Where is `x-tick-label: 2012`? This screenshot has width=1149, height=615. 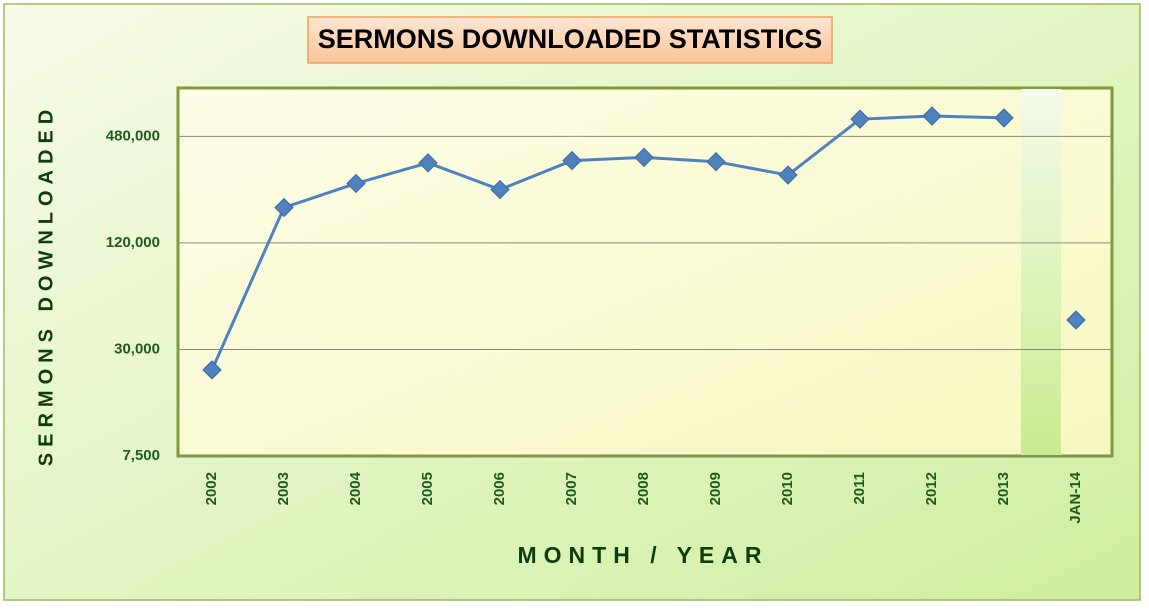
x-tick-label: 2012 is located at coordinates (931, 488).